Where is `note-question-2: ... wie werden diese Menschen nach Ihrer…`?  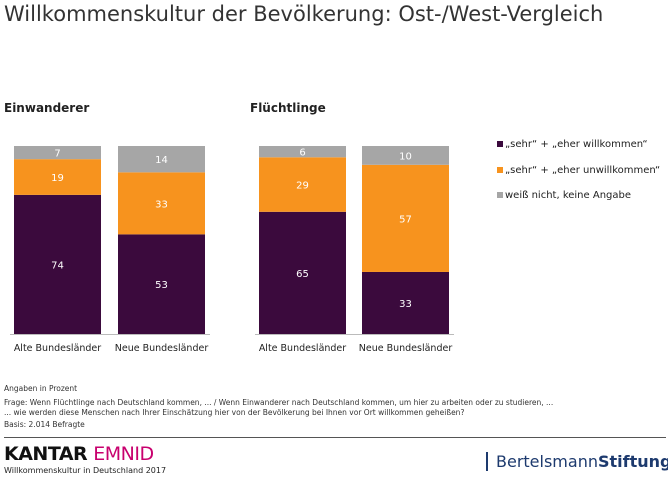 note-question-2: ... wie werden diese Menschen nach Ihrer… is located at coordinates (234, 412).